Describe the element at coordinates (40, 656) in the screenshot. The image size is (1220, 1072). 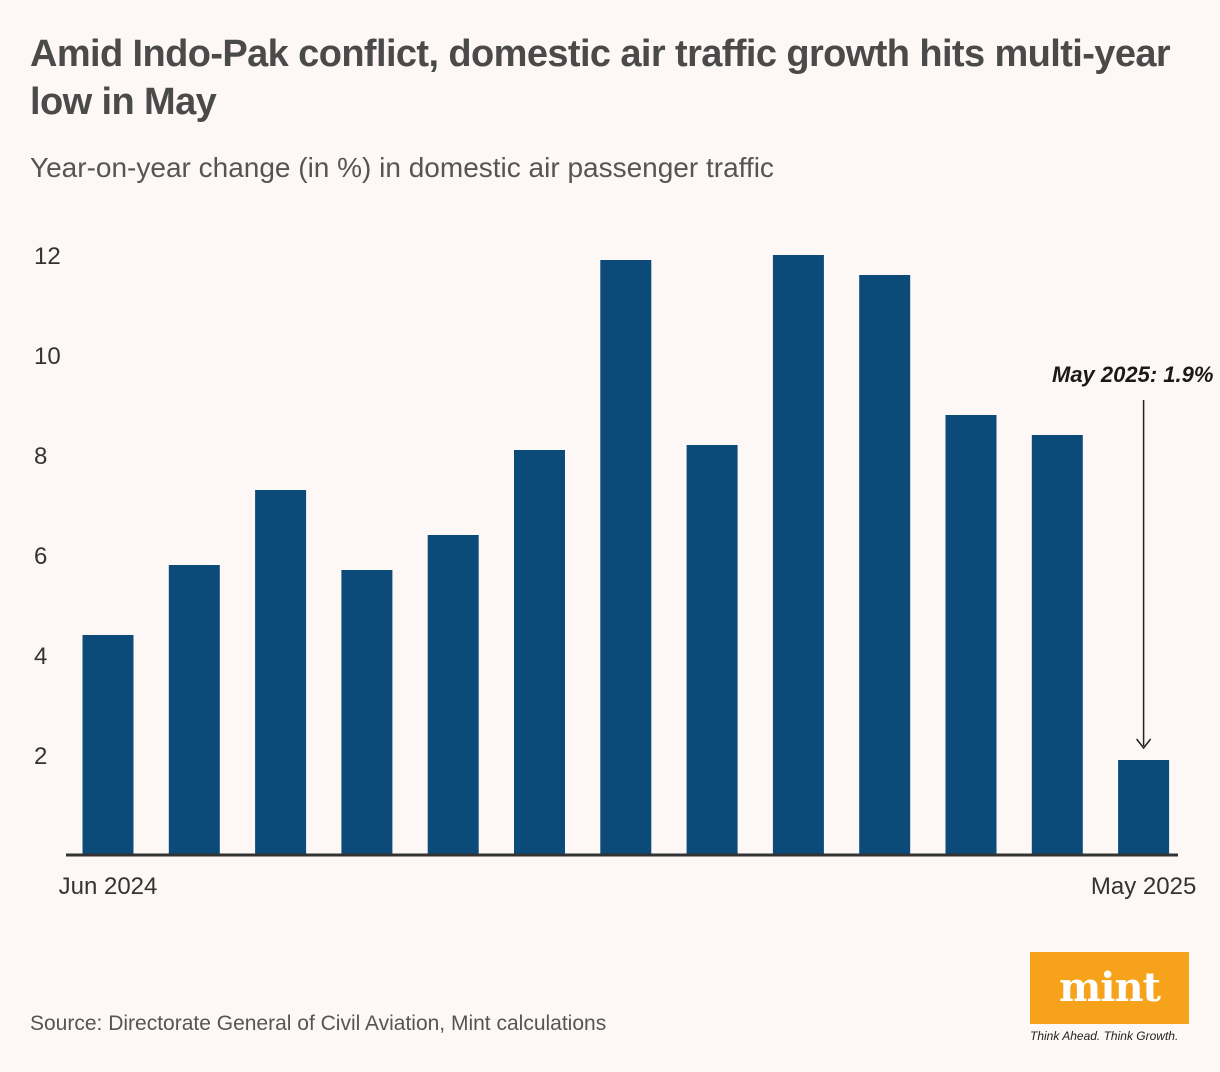
I see `y-tick-label: 4` at that location.